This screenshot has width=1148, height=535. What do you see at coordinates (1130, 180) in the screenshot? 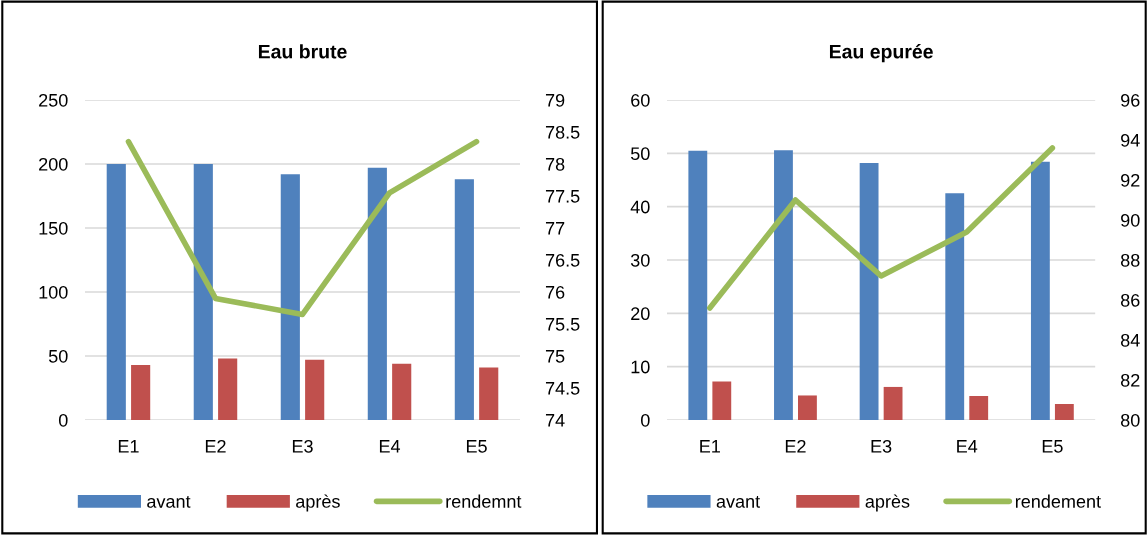
I see `y2-tick-label: 92` at bounding box center [1130, 180].